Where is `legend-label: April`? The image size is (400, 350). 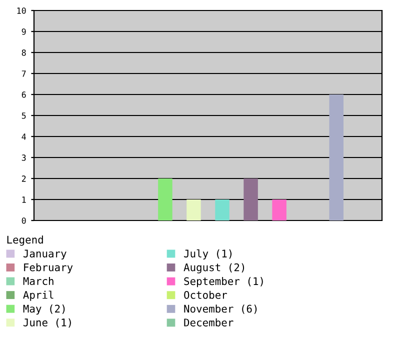
legend-label: April is located at coordinates (38, 295).